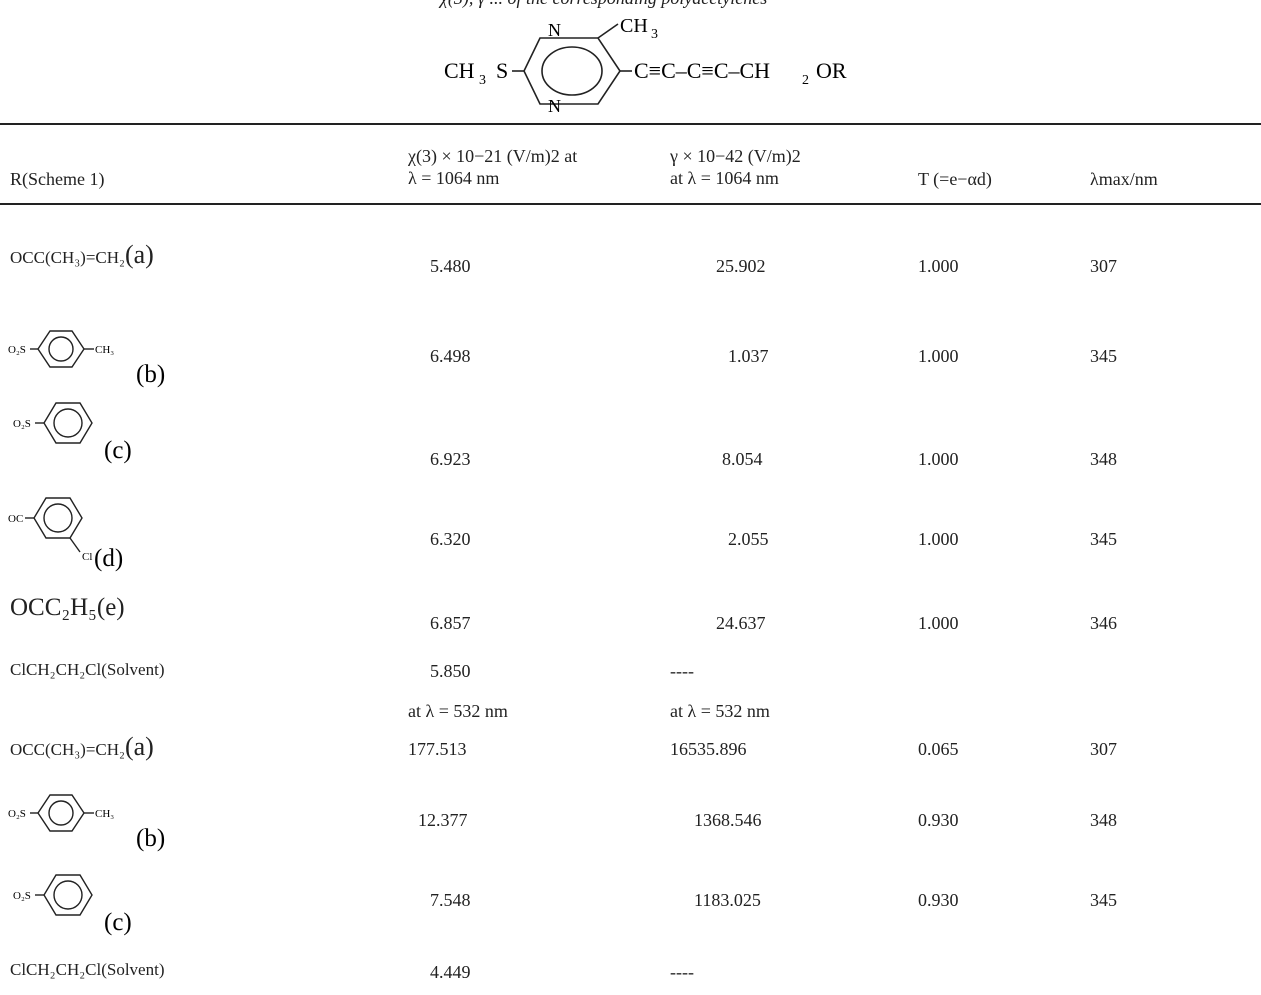  Describe the element at coordinates (492, 167) in the screenshot. I see `header-chi: χ(3) × 10−21 (V/m)2 at λ = 1064 nm` at that location.